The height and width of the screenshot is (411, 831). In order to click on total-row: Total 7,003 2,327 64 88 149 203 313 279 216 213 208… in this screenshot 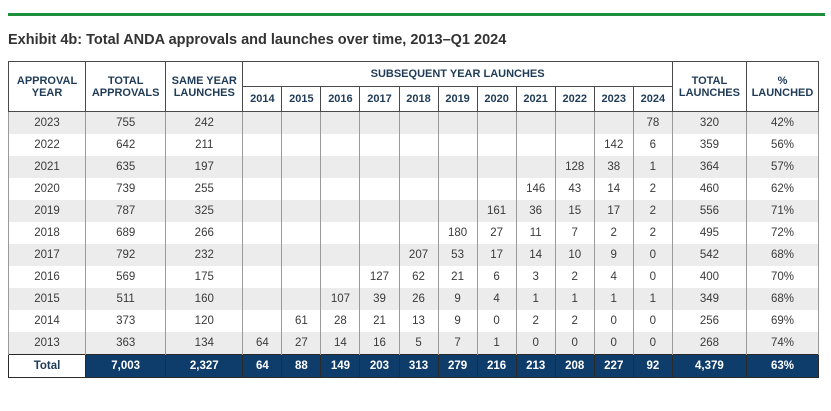, I will do `click(413, 366)`.